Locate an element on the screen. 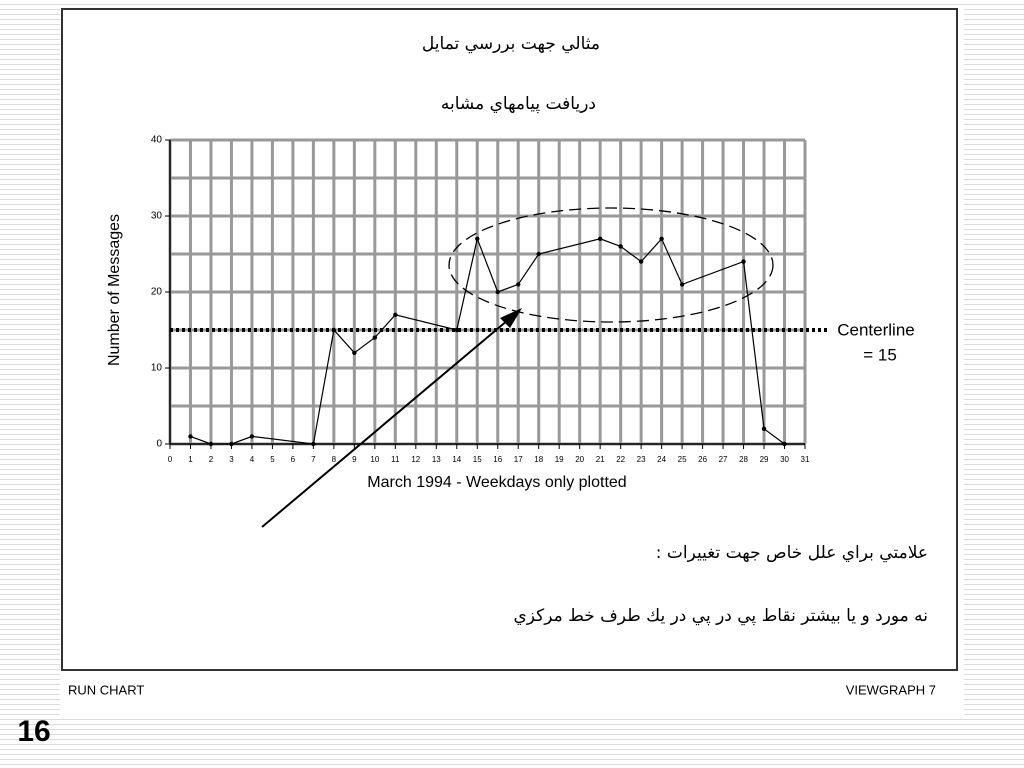  y-tick-label: 10 is located at coordinates (157, 368).